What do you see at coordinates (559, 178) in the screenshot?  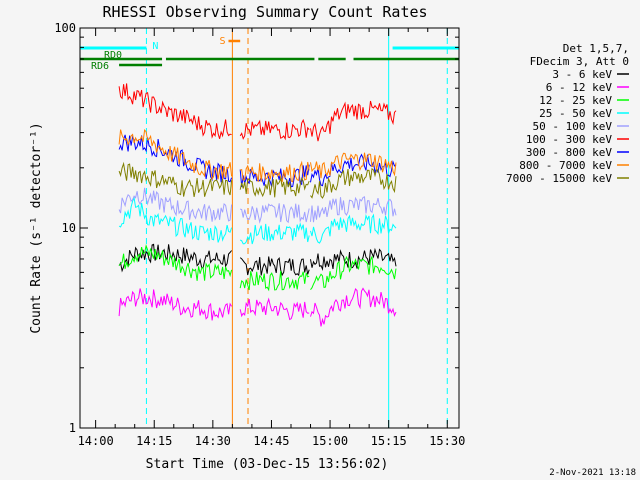 I see `legend-entry-label: 7000 - 15000 keV` at bounding box center [559, 178].